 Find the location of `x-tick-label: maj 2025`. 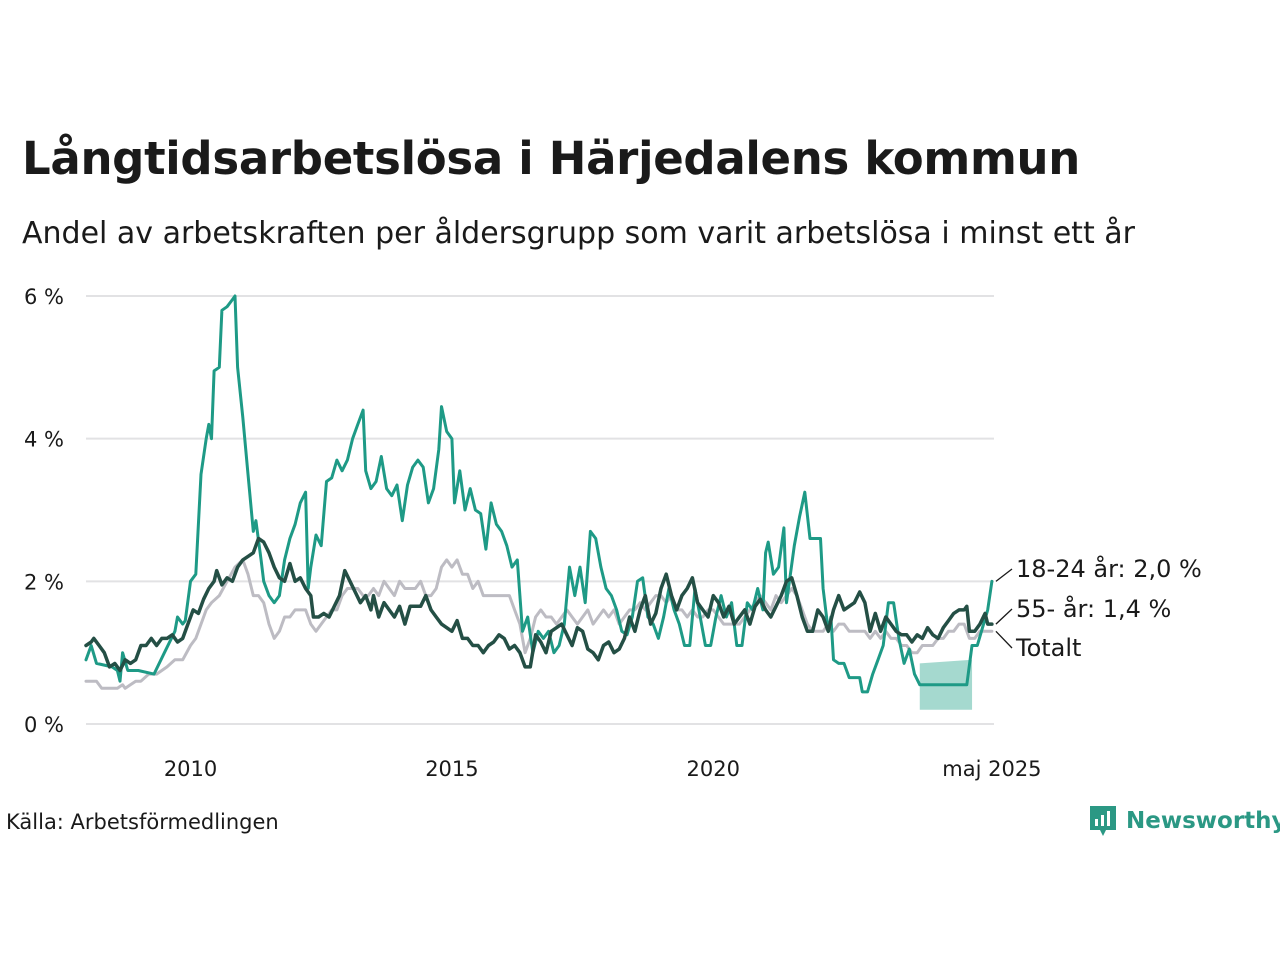

x-tick-label: maj 2025 is located at coordinates (991, 769).